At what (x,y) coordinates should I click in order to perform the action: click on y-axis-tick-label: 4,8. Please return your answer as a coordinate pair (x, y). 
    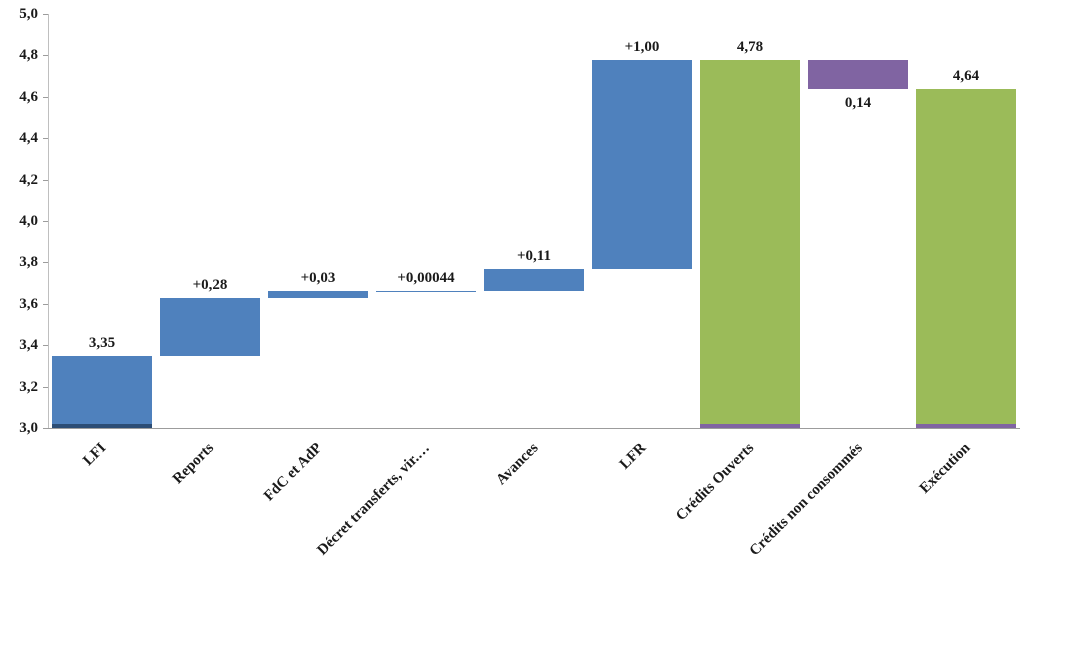
    Looking at the image, I should click on (28, 55).